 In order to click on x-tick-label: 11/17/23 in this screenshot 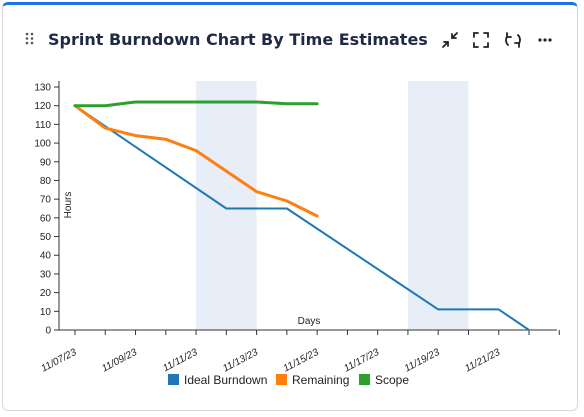, I will do `click(361, 361)`.